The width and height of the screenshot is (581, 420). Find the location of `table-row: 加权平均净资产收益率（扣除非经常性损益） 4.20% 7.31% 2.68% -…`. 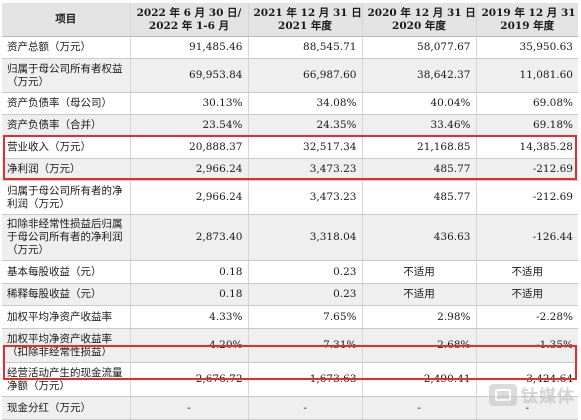

table-row: 加权平均净资产收益率（扣除非经常性损益） 4.20% 7.31% 2.68% -… is located at coordinates (290, 345).